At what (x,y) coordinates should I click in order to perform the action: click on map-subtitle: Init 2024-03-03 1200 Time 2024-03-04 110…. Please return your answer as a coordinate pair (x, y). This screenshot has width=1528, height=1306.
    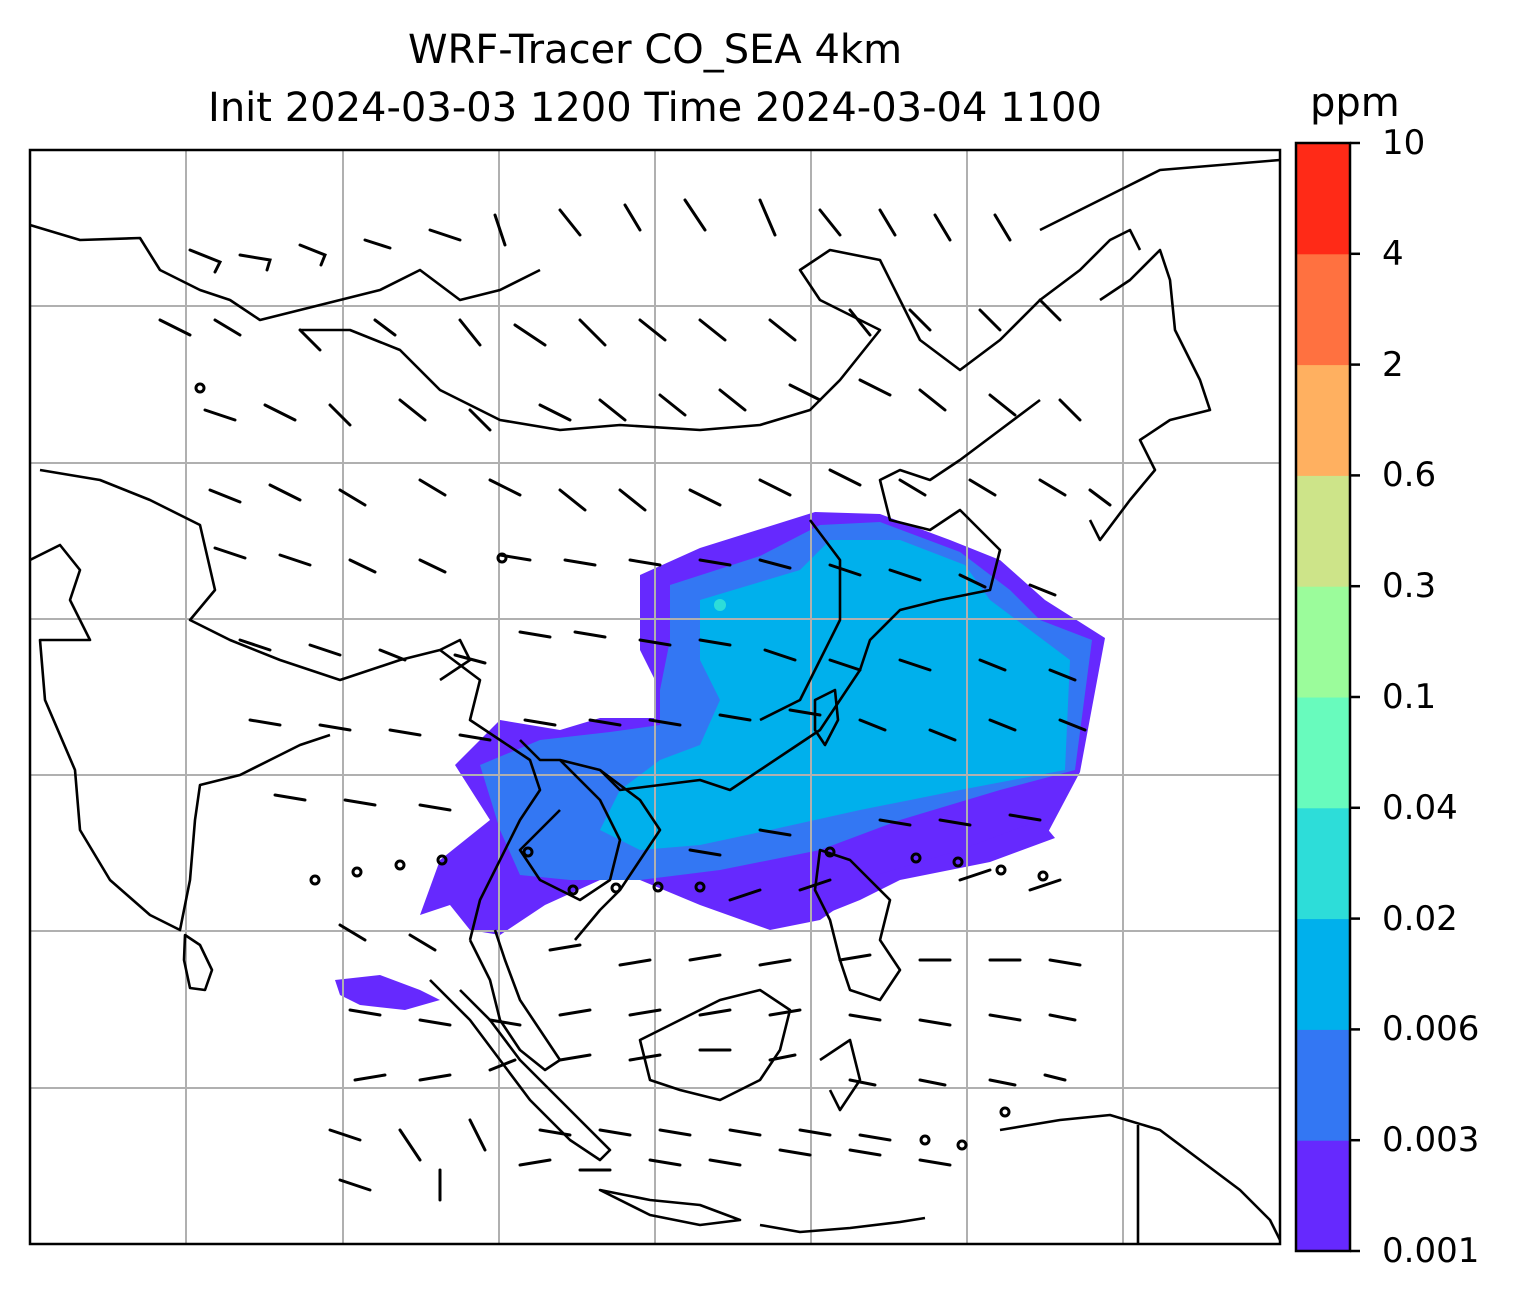
    Looking at the image, I should click on (655, 108).